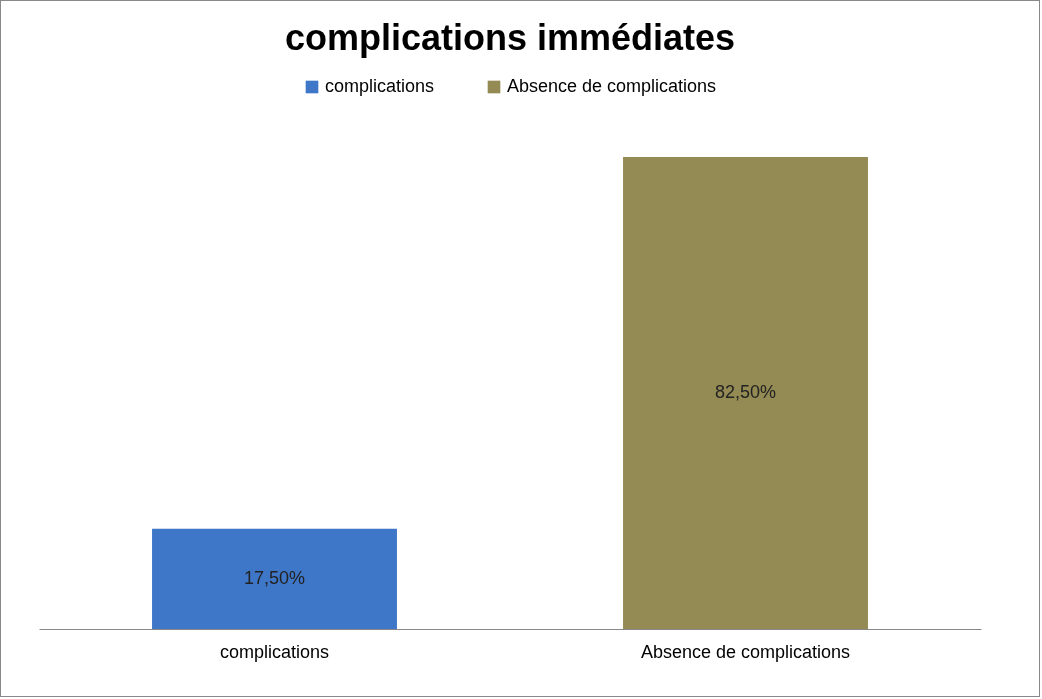 The image size is (1042, 699). What do you see at coordinates (380, 86) in the screenshot?
I see `legend-label: complications` at bounding box center [380, 86].